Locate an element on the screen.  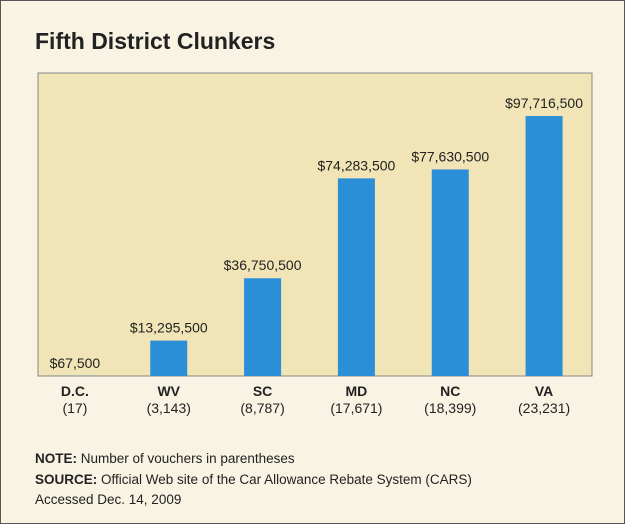
value-label: $13,295,500 is located at coordinates (169, 328).